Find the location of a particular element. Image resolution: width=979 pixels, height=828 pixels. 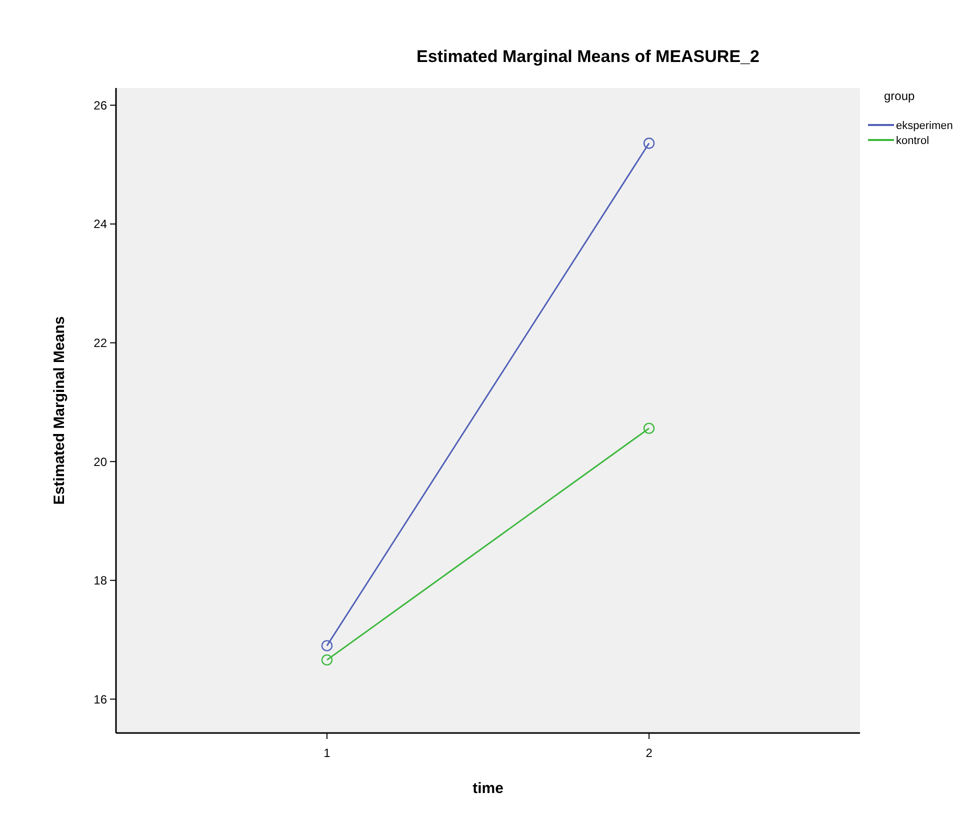

y-tick-label: 16 is located at coordinates (101, 699).